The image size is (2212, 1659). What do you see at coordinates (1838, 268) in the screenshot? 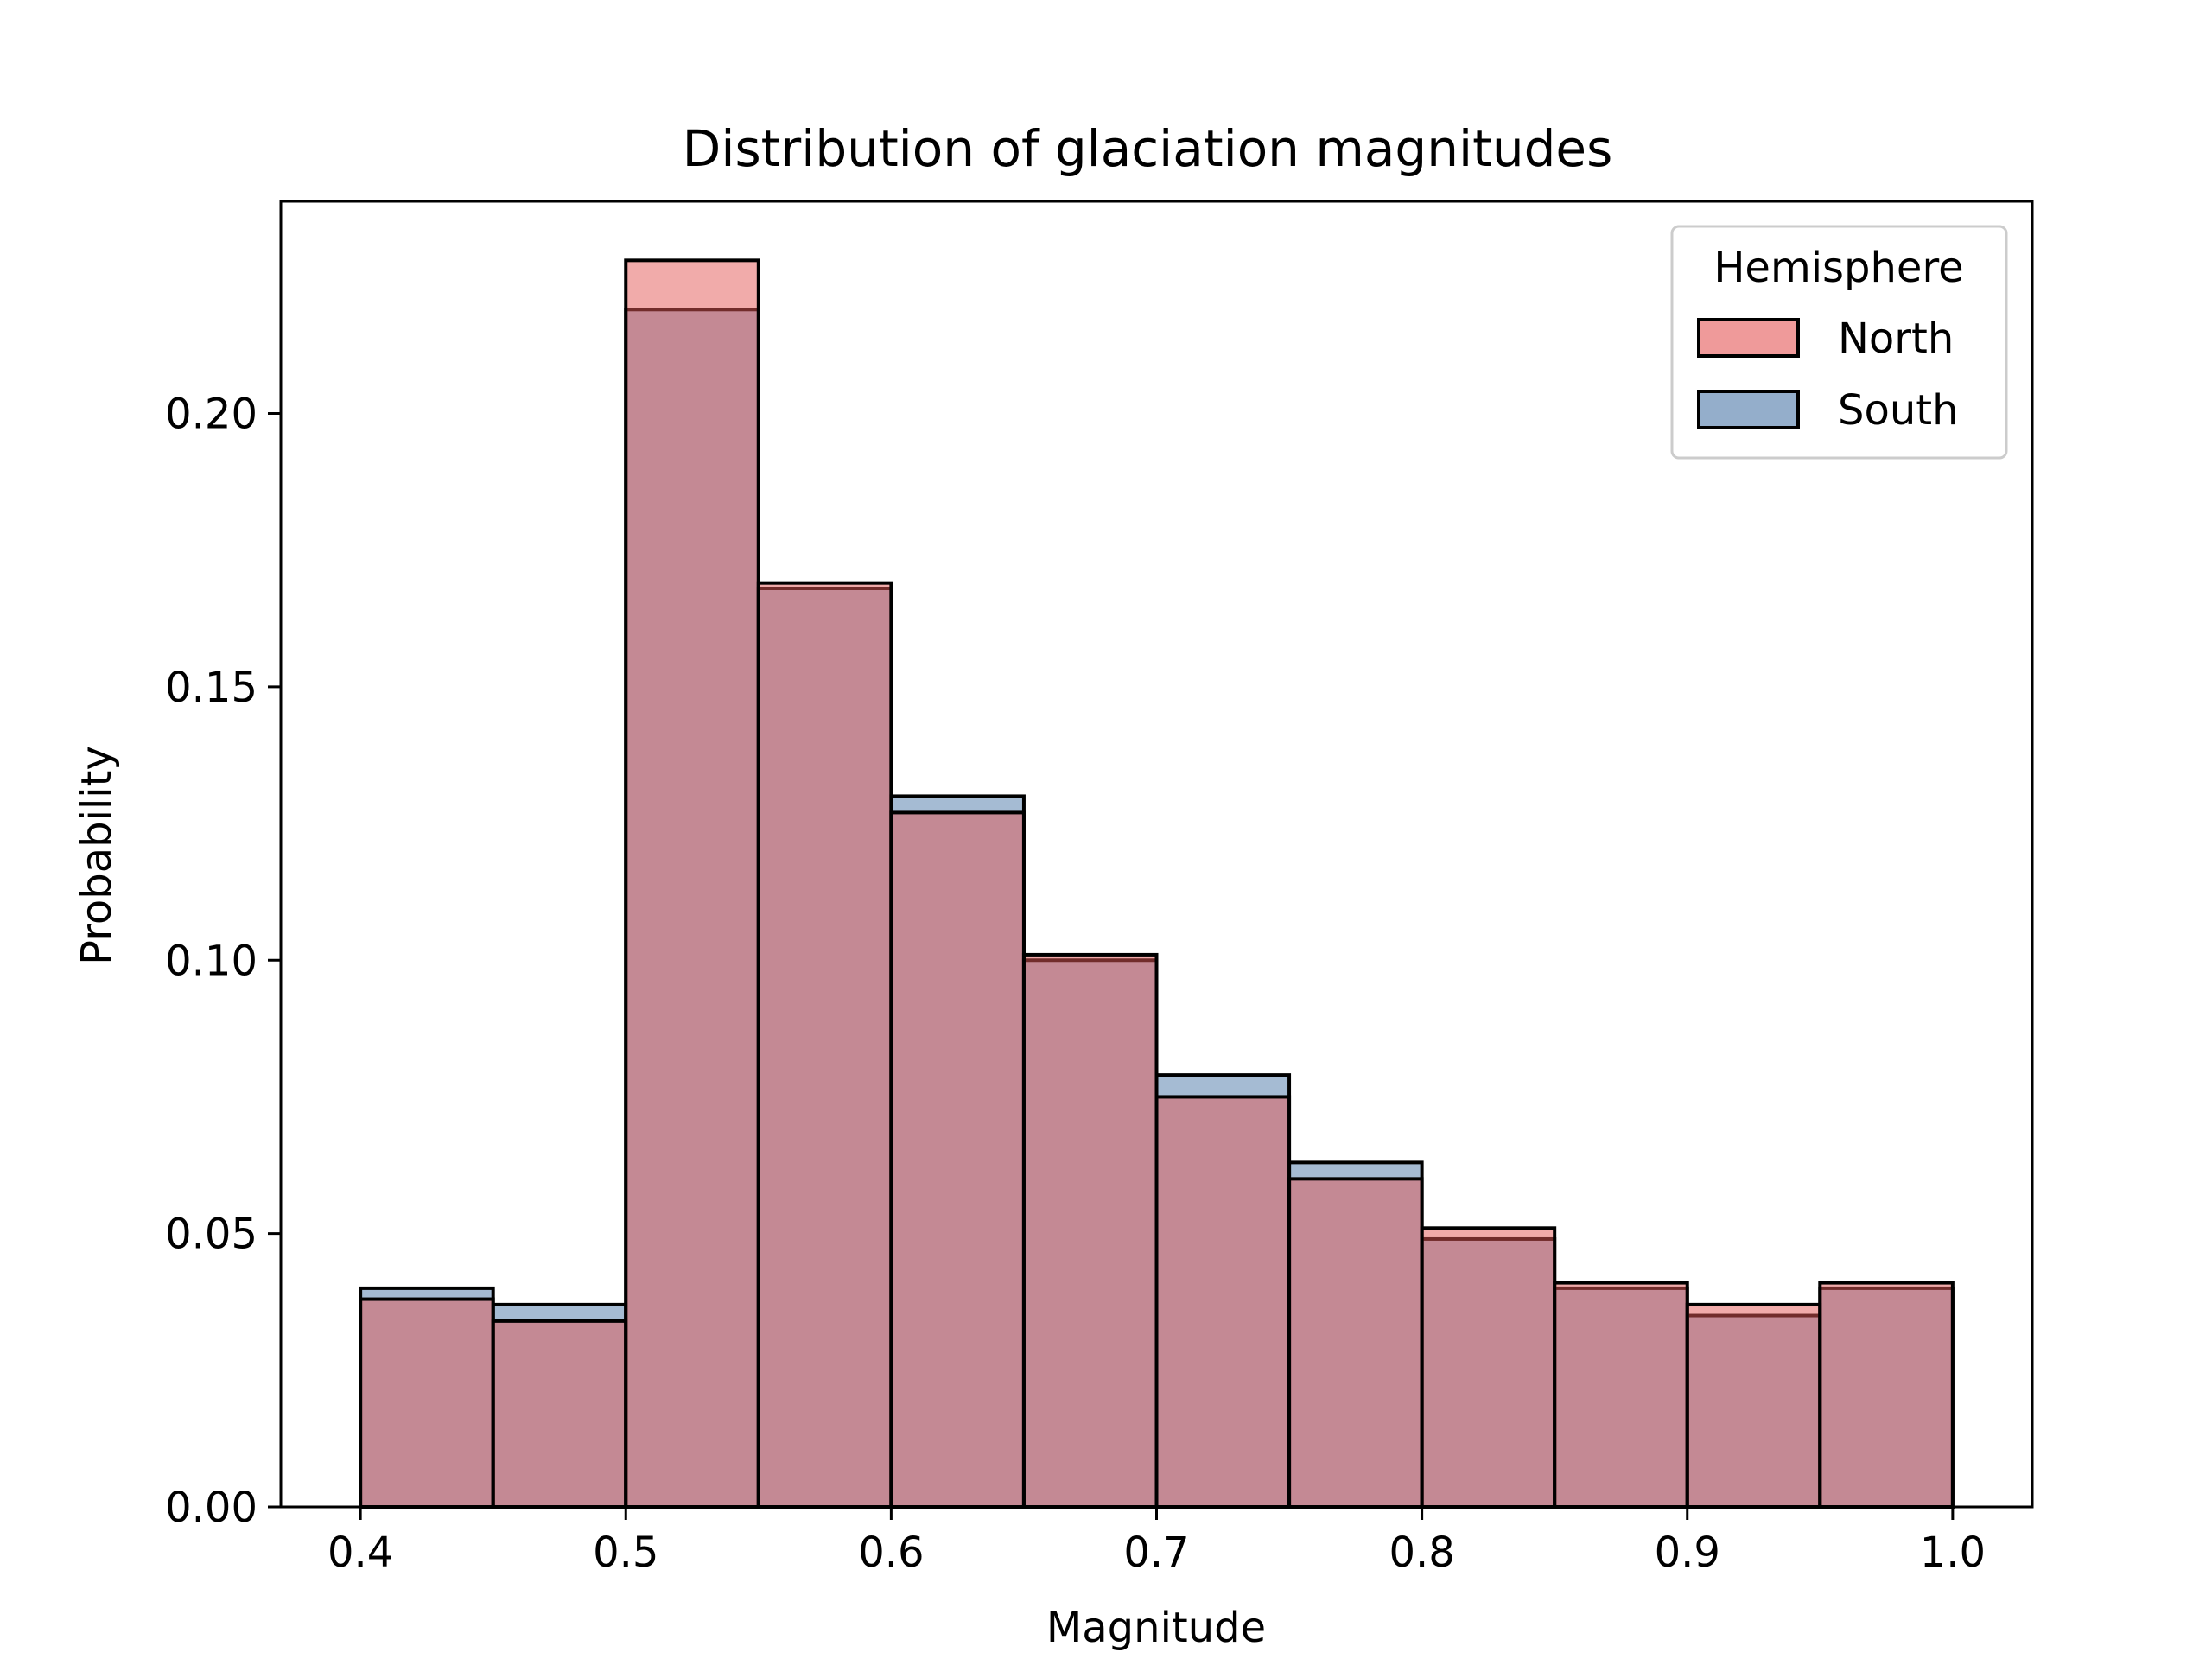
I see `legend-title: Hemisphere` at bounding box center [1838, 268].